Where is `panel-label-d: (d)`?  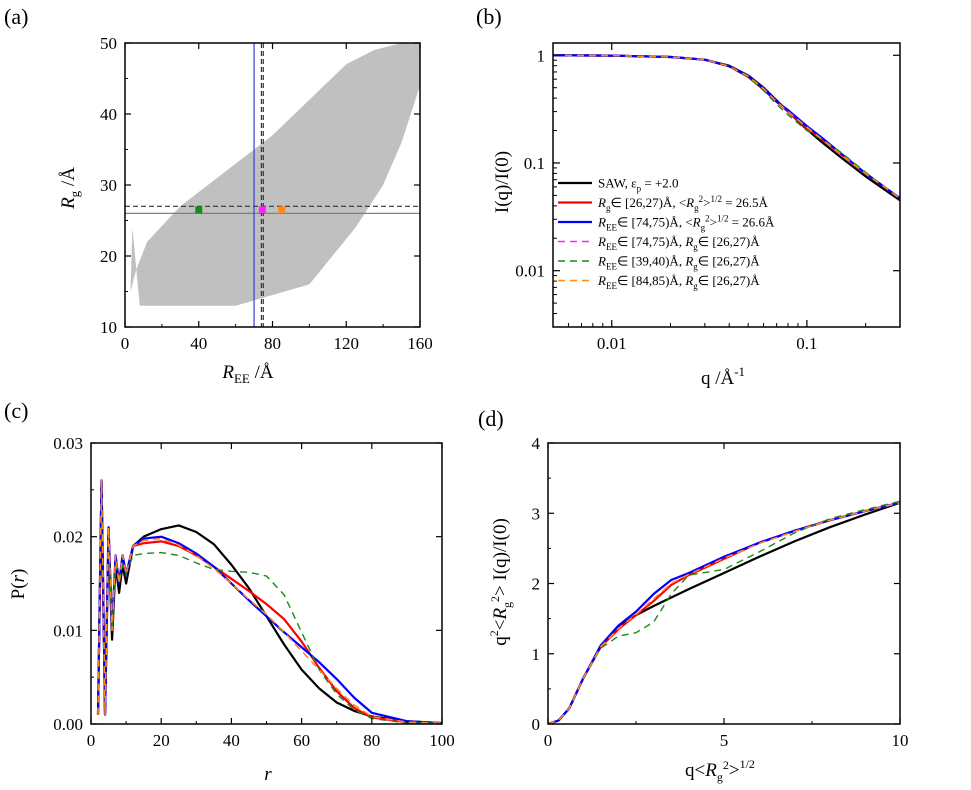 panel-label-d: (d) is located at coordinates (491, 418).